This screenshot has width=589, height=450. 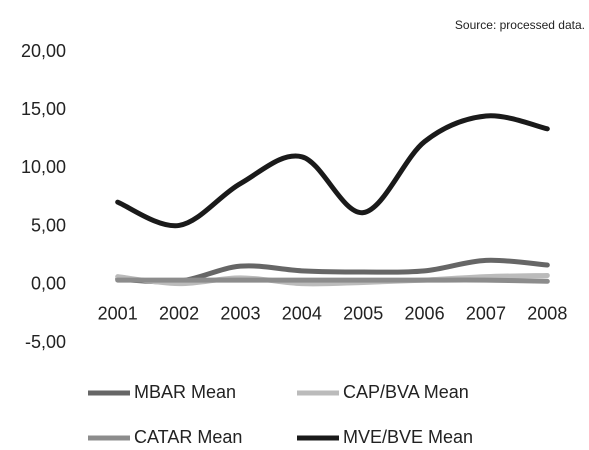 What do you see at coordinates (520, 25) in the screenshot?
I see `chart-subtitle: Source: processed data.` at bounding box center [520, 25].